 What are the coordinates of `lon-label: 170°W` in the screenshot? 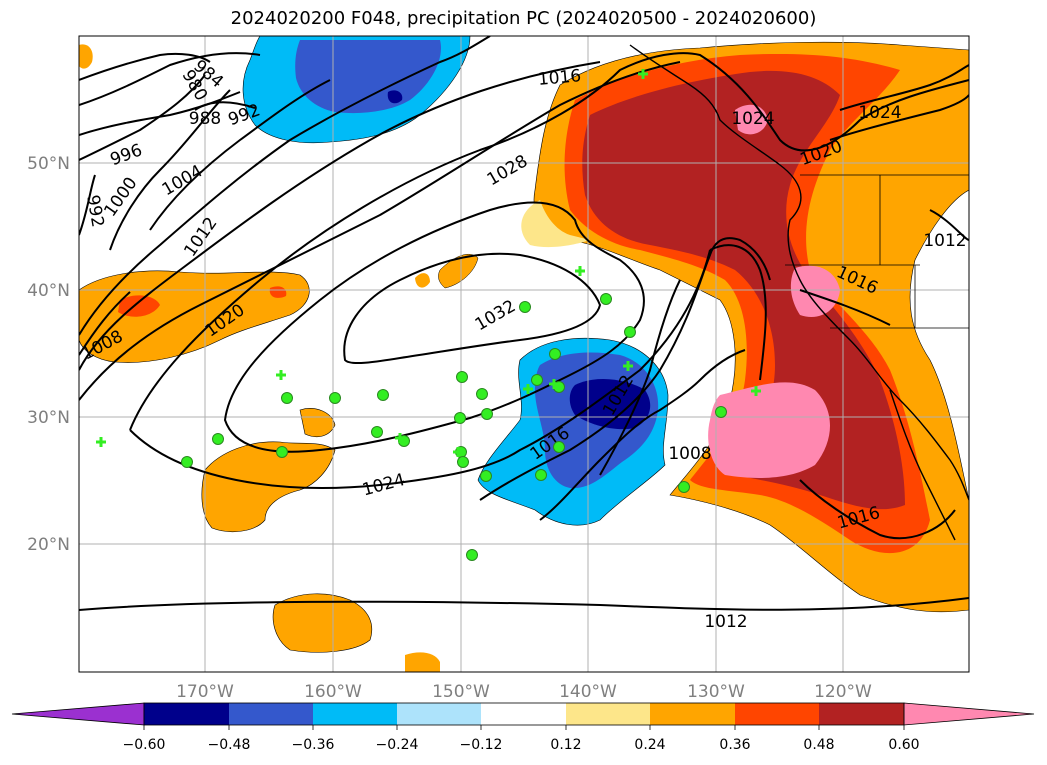 It's located at (205, 692).